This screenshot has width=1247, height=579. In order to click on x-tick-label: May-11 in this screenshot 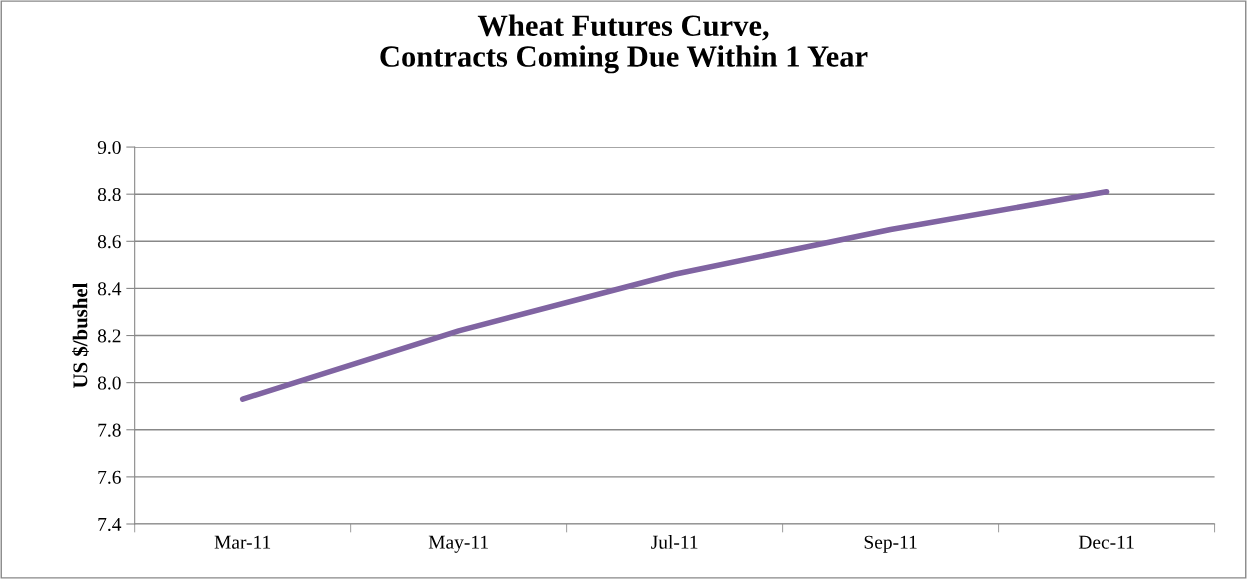, I will do `click(458, 544)`.